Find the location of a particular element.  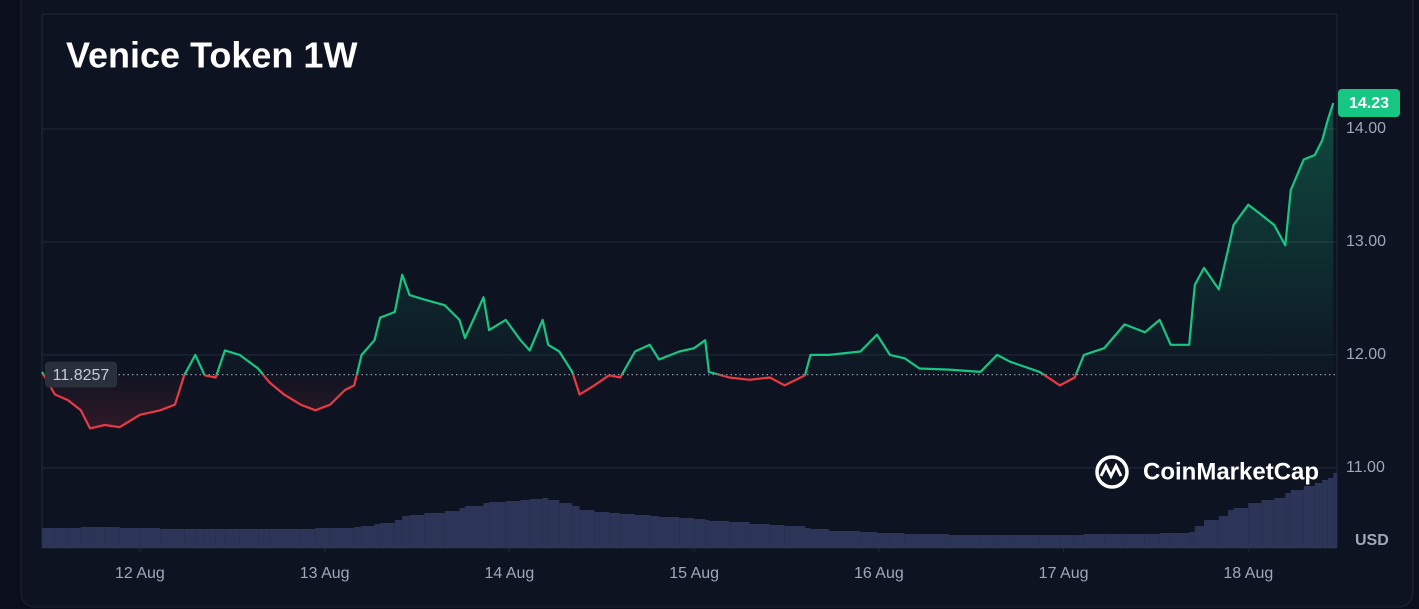

last-price-label: 14.23 is located at coordinates (1369, 103).